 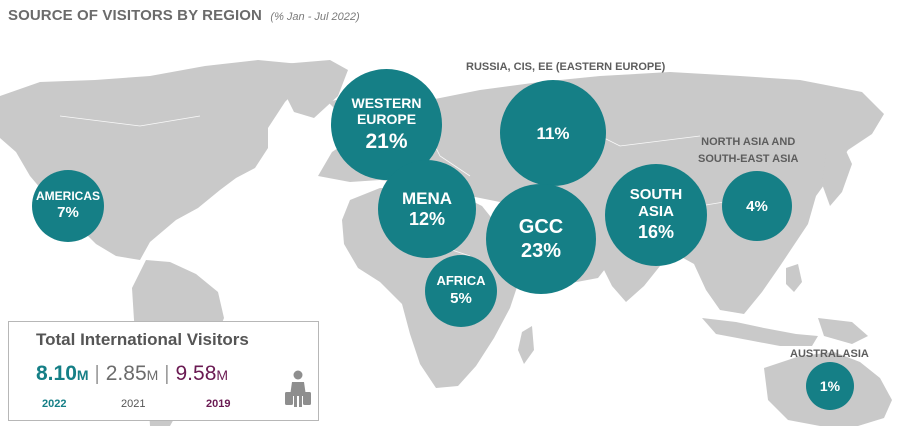 I want to click on value-2019-unit: M, so click(x=222, y=375).